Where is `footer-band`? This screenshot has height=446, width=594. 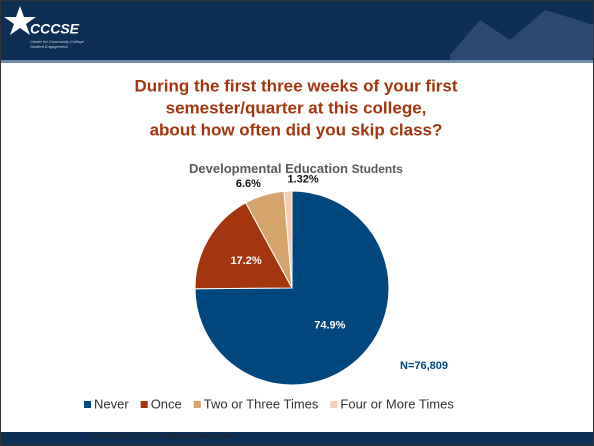 footer-band is located at coordinates (297, 439).